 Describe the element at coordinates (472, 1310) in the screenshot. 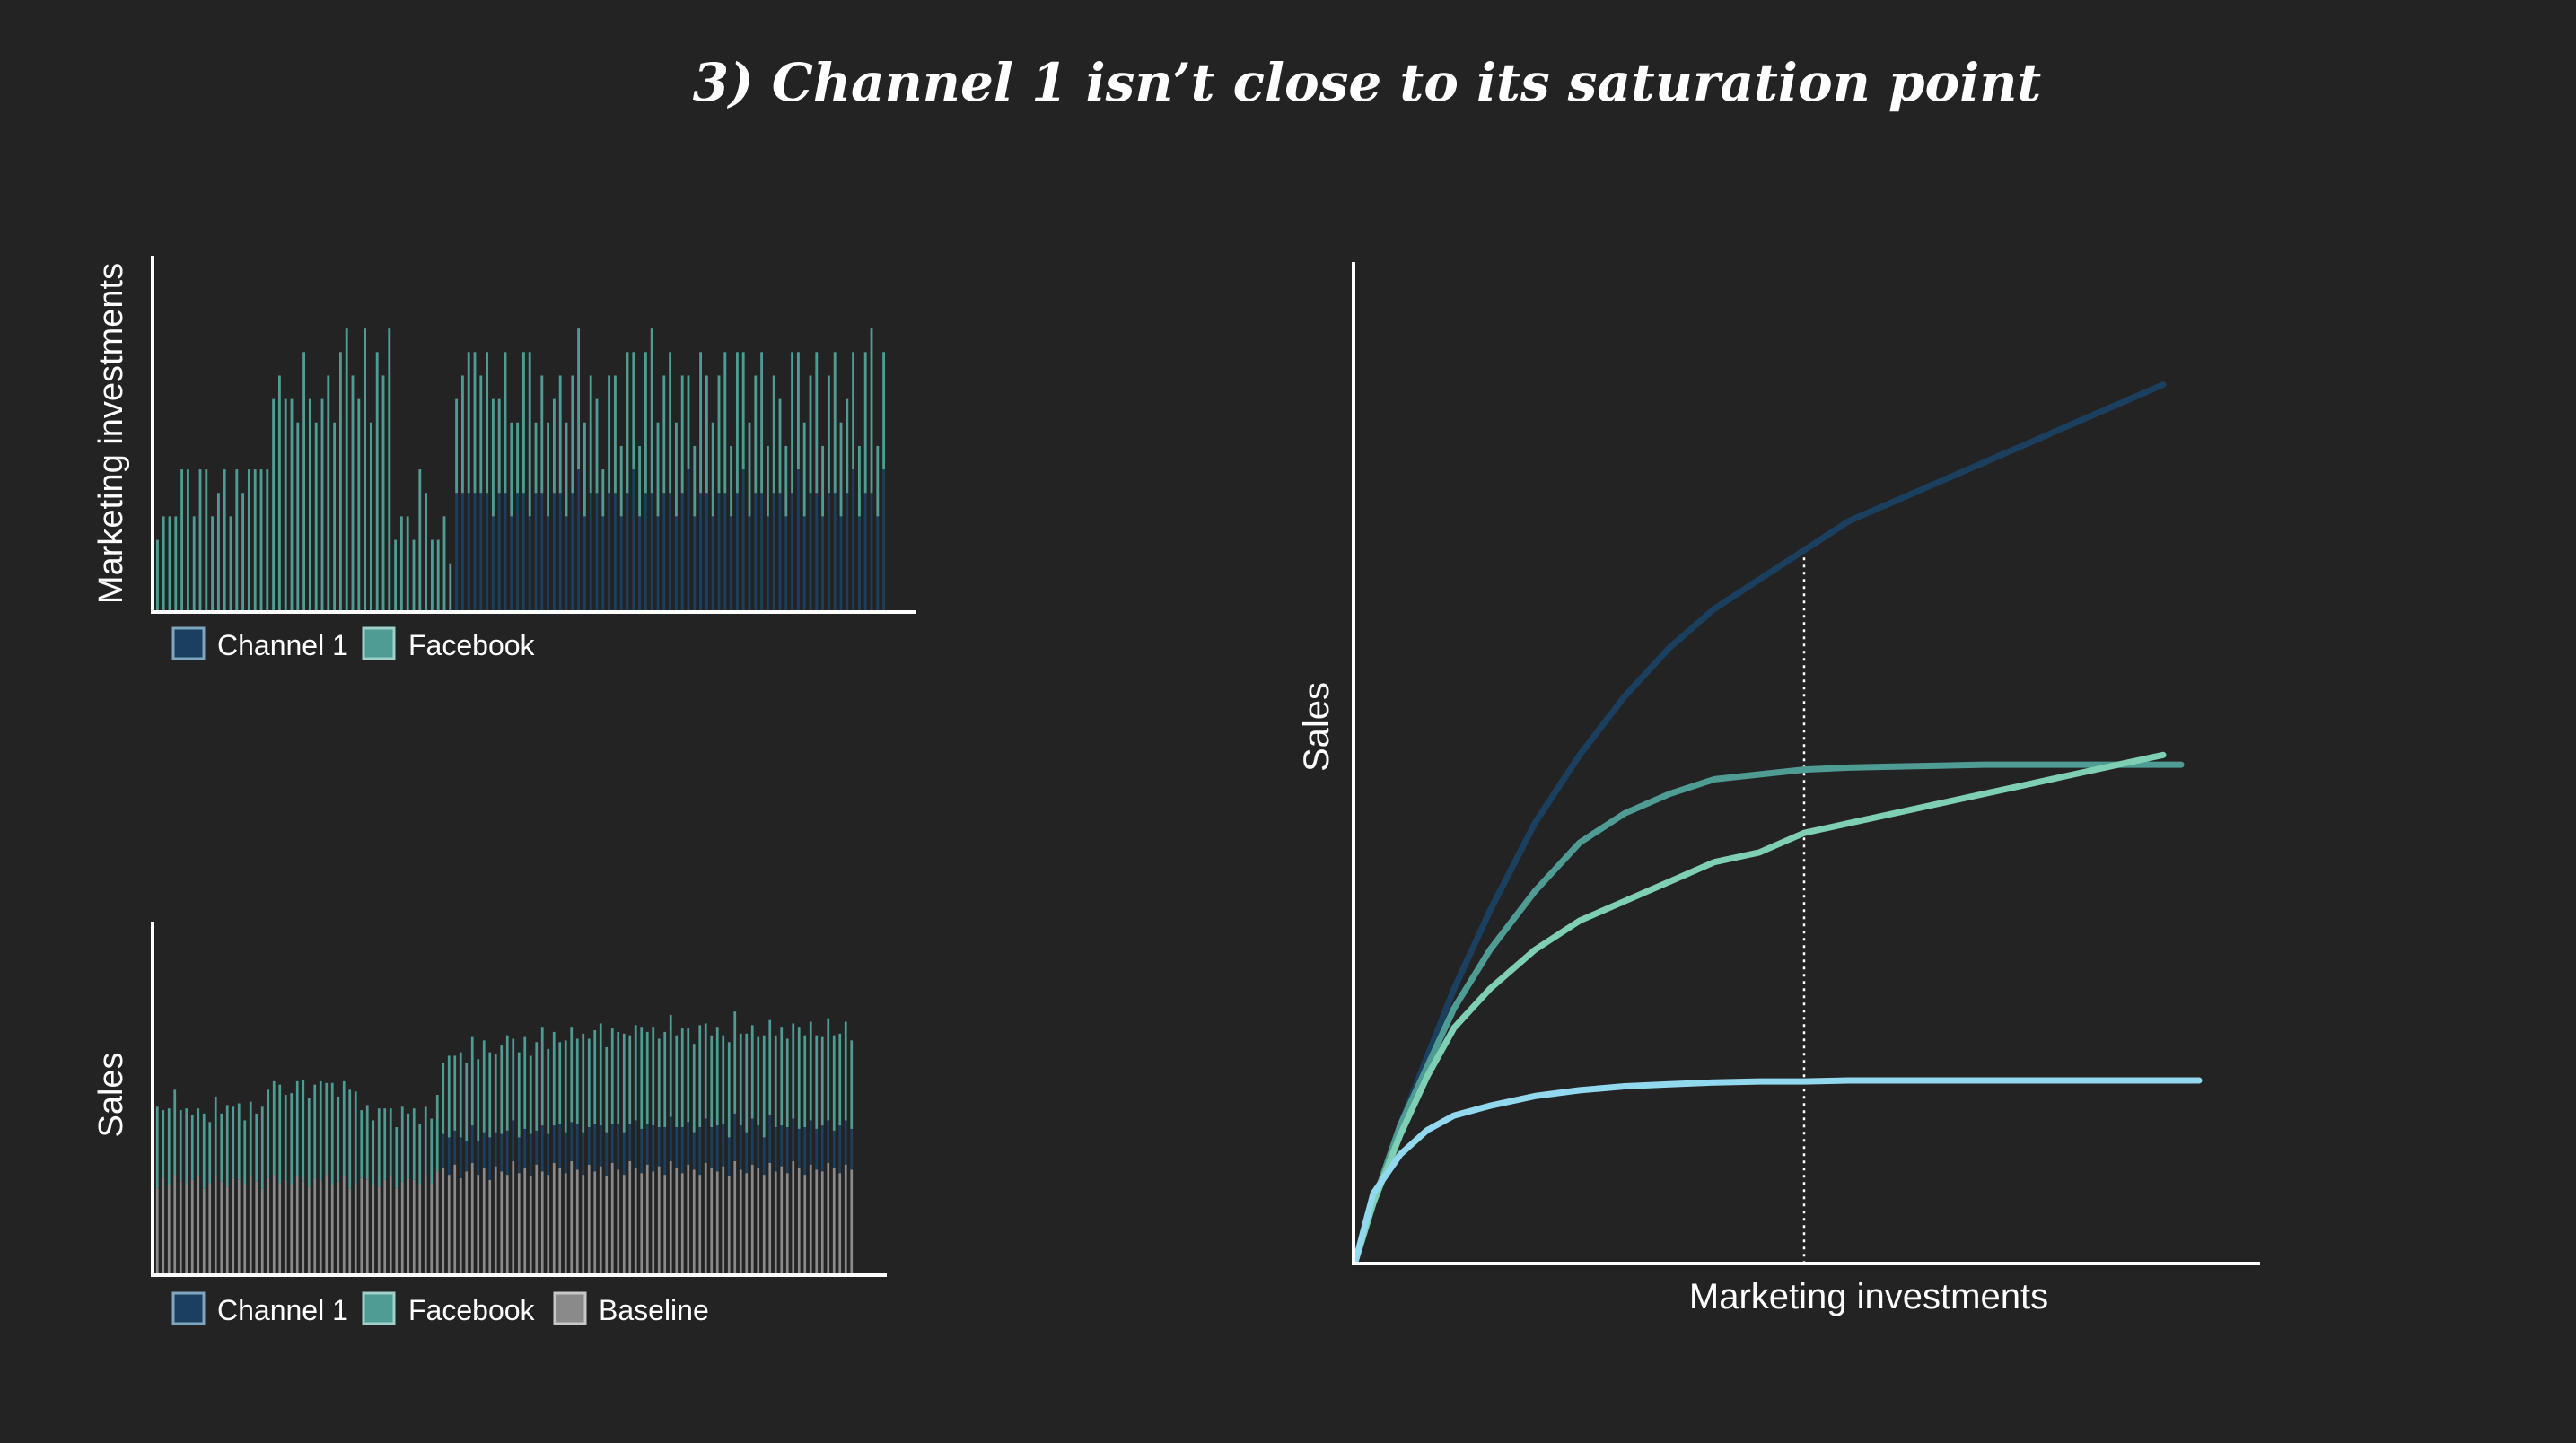

I see `legend-label-facebook: Facebook` at that location.